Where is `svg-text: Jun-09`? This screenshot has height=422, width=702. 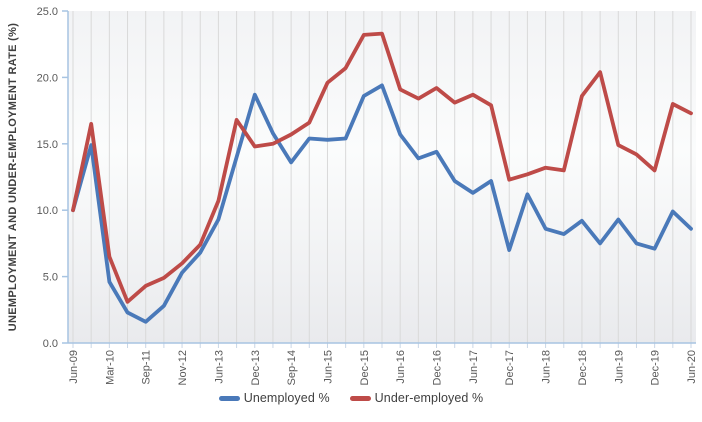 svg-text: Jun-09 is located at coordinates (74, 367).